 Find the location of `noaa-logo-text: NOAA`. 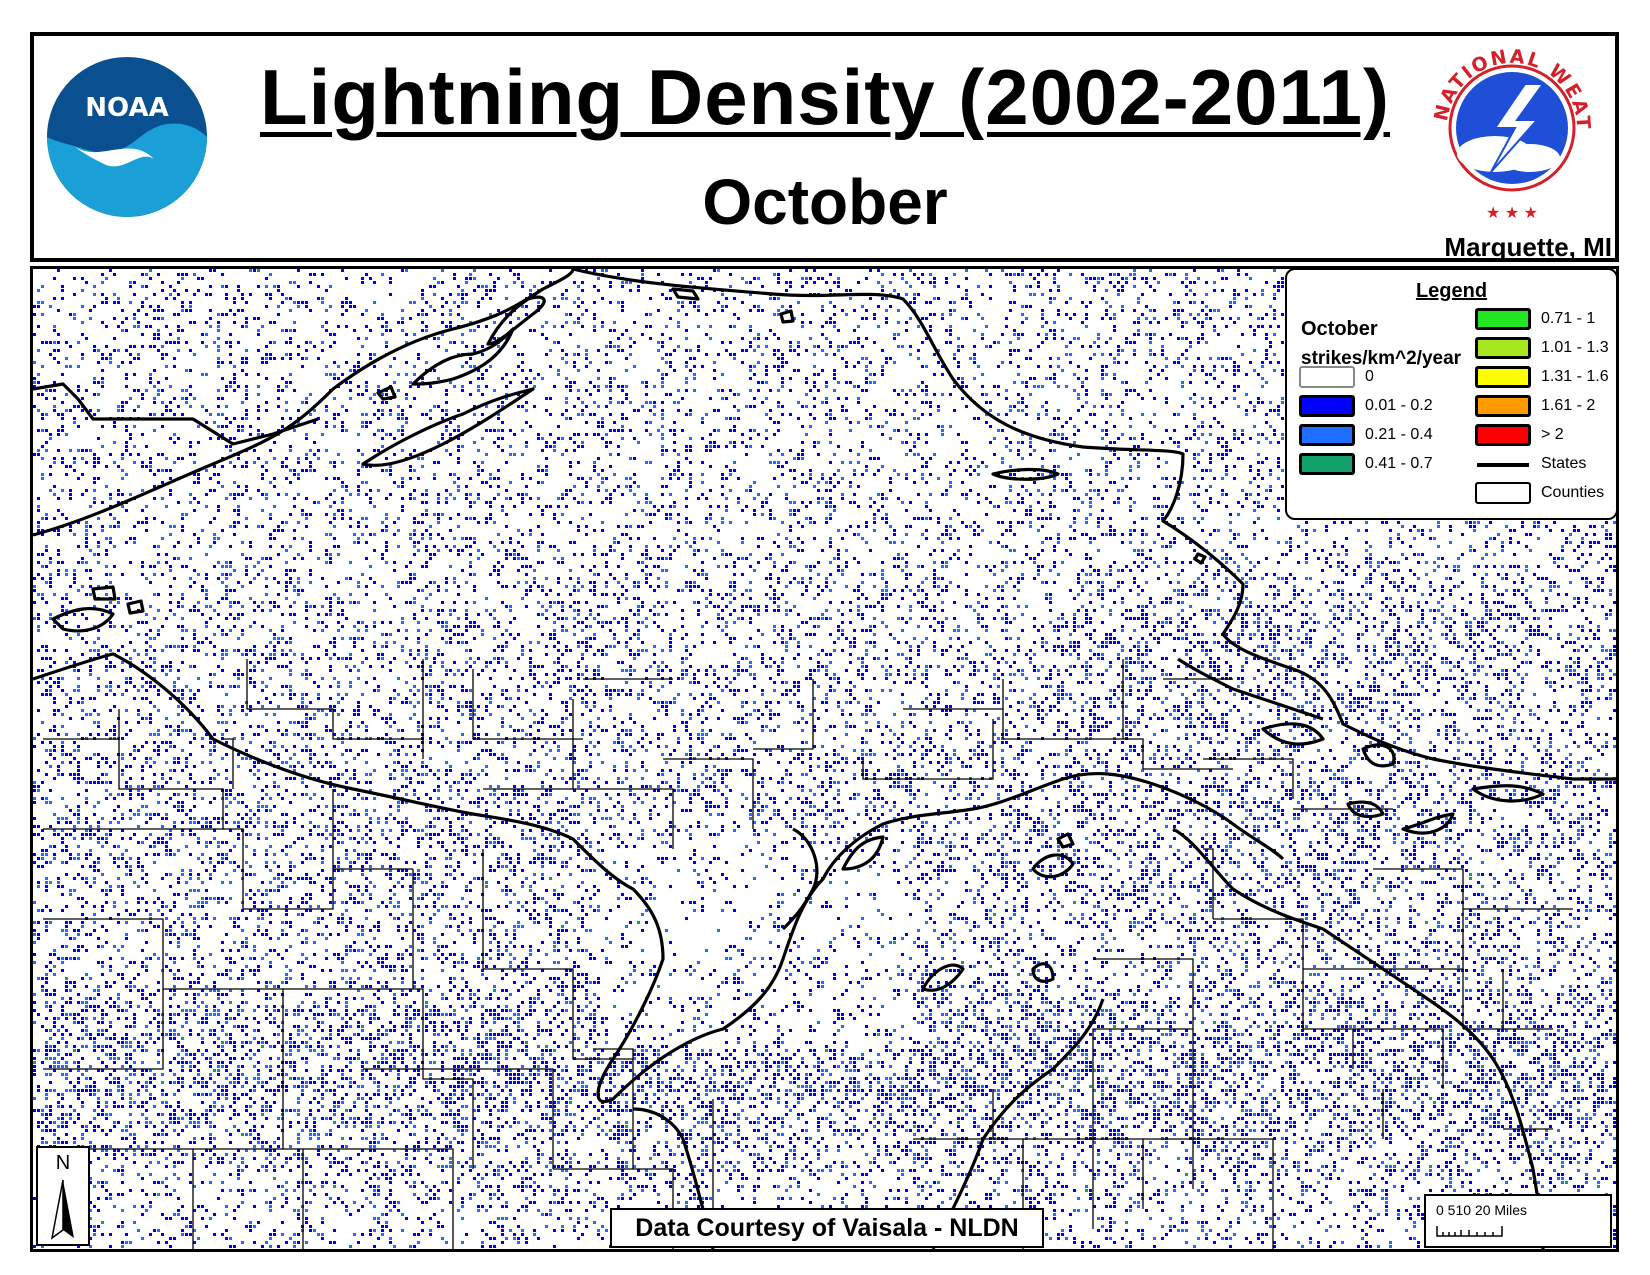

noaa-logo-text: NOAA is located at coordinates (126, 108).